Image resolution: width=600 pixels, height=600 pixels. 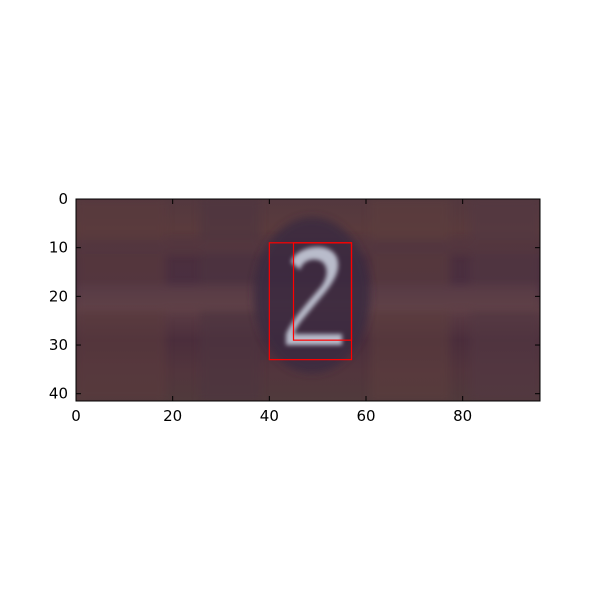 I want to click on x-tick-label: 60, so click(x=365, y=416).